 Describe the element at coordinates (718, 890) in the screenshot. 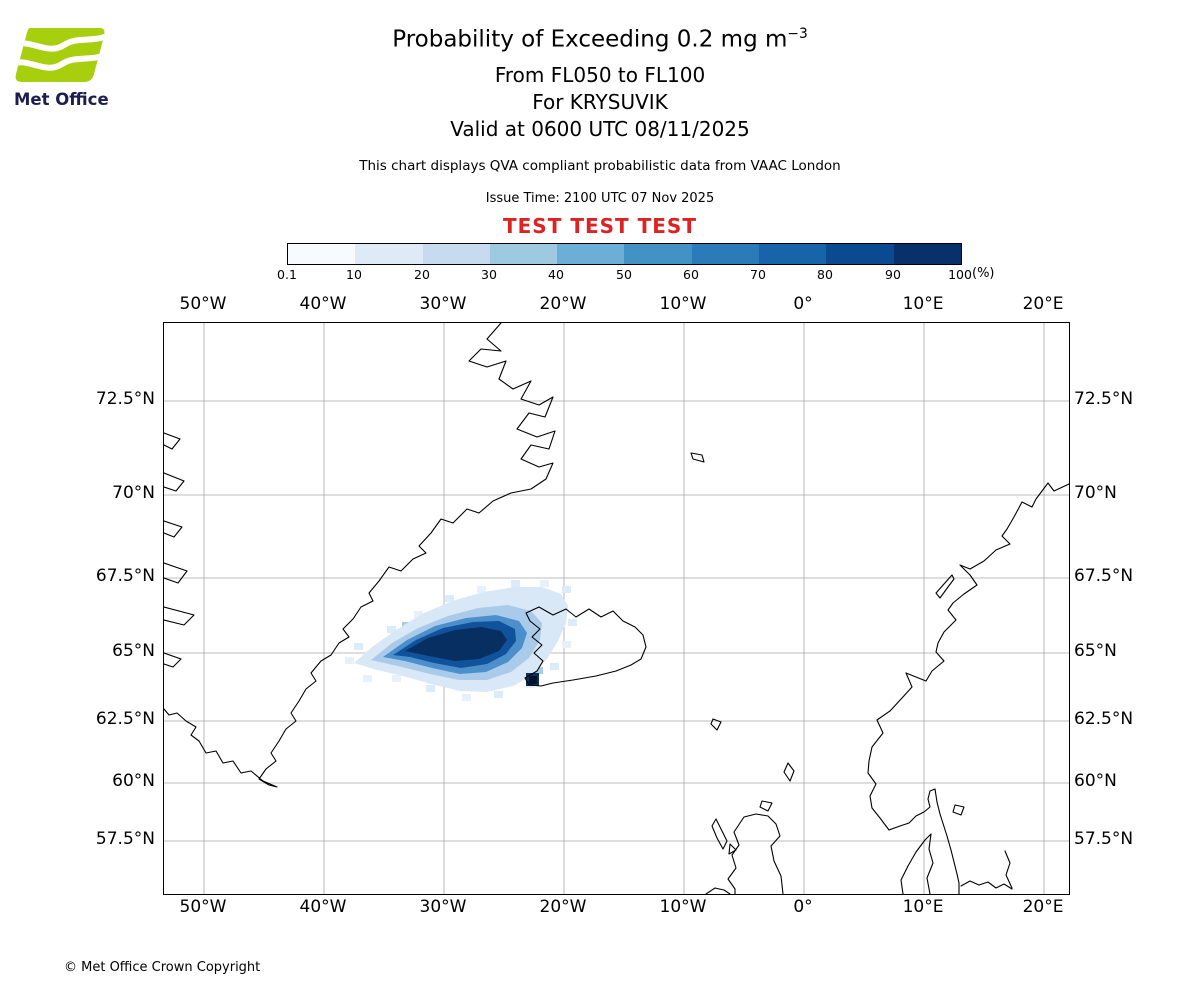

I see `ireland-coast-path` at that location.